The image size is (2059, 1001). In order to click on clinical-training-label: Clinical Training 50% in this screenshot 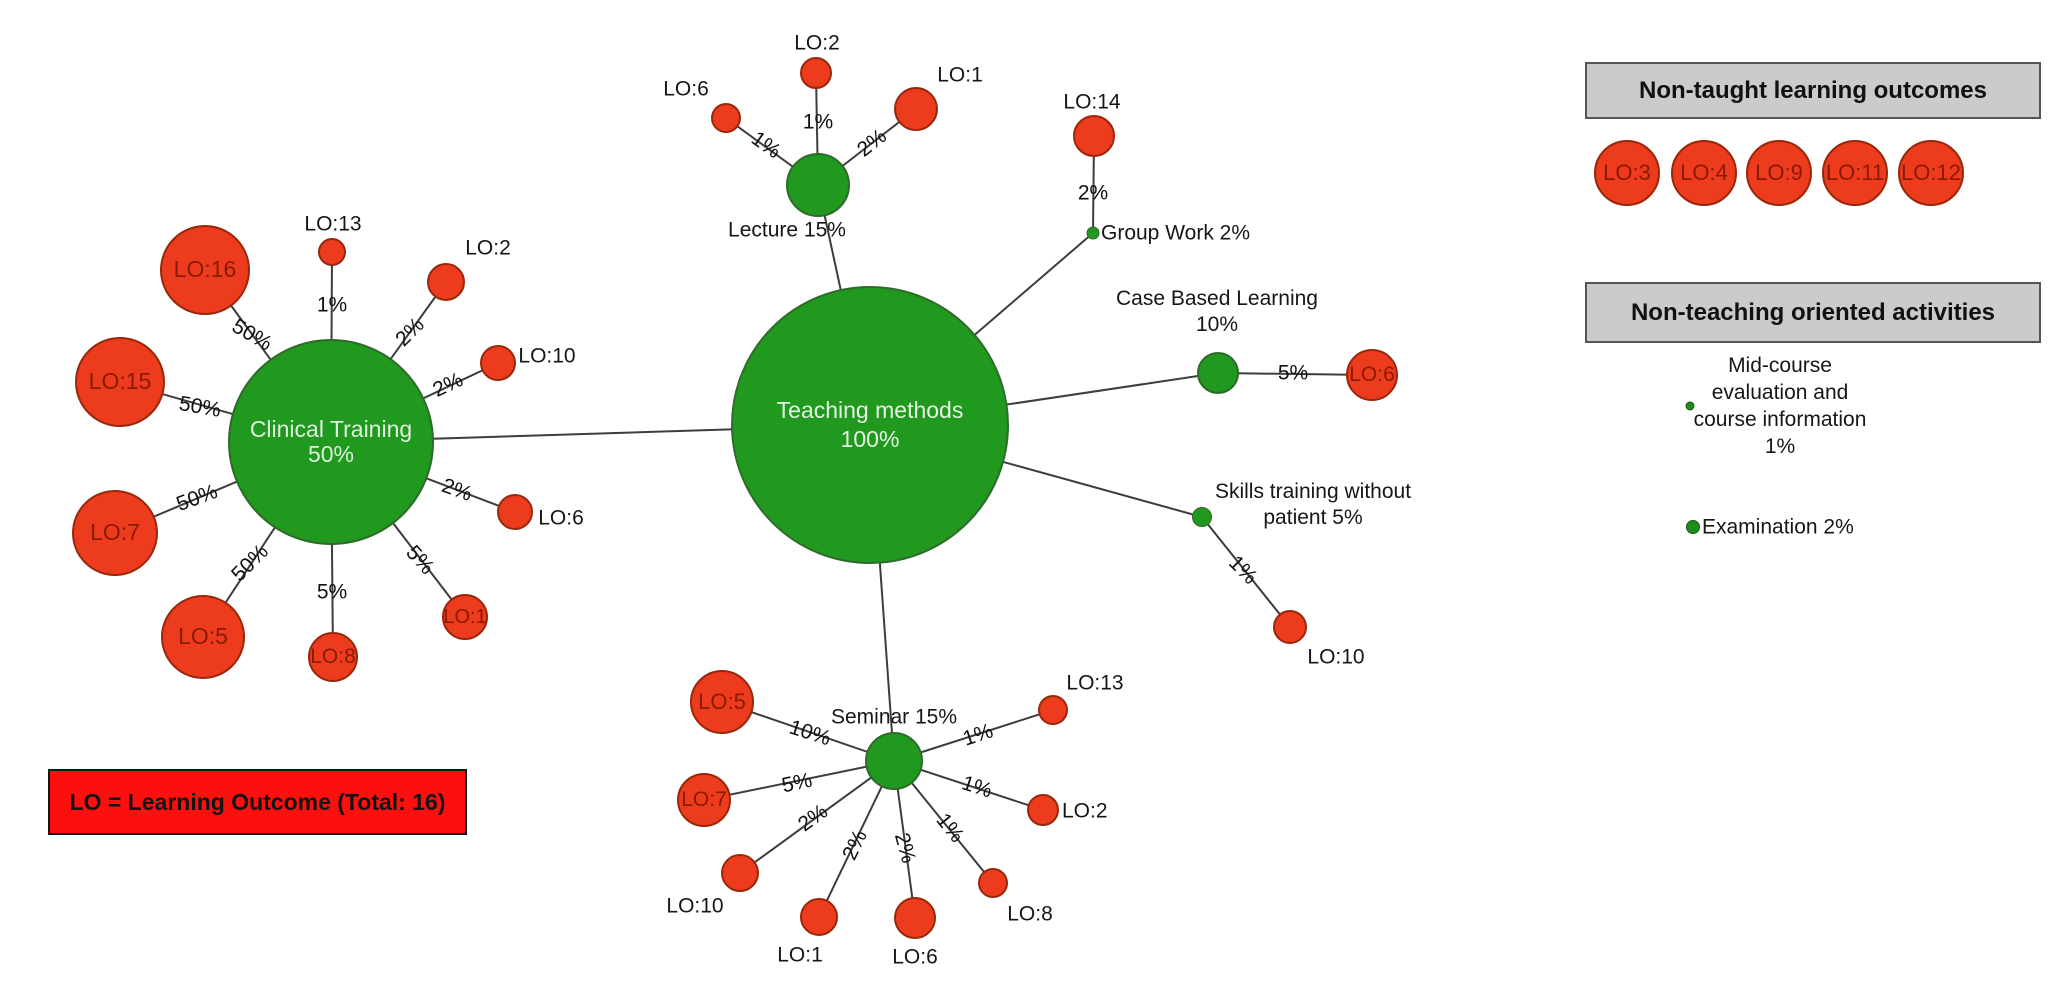, I will do `click(331, 441)`.